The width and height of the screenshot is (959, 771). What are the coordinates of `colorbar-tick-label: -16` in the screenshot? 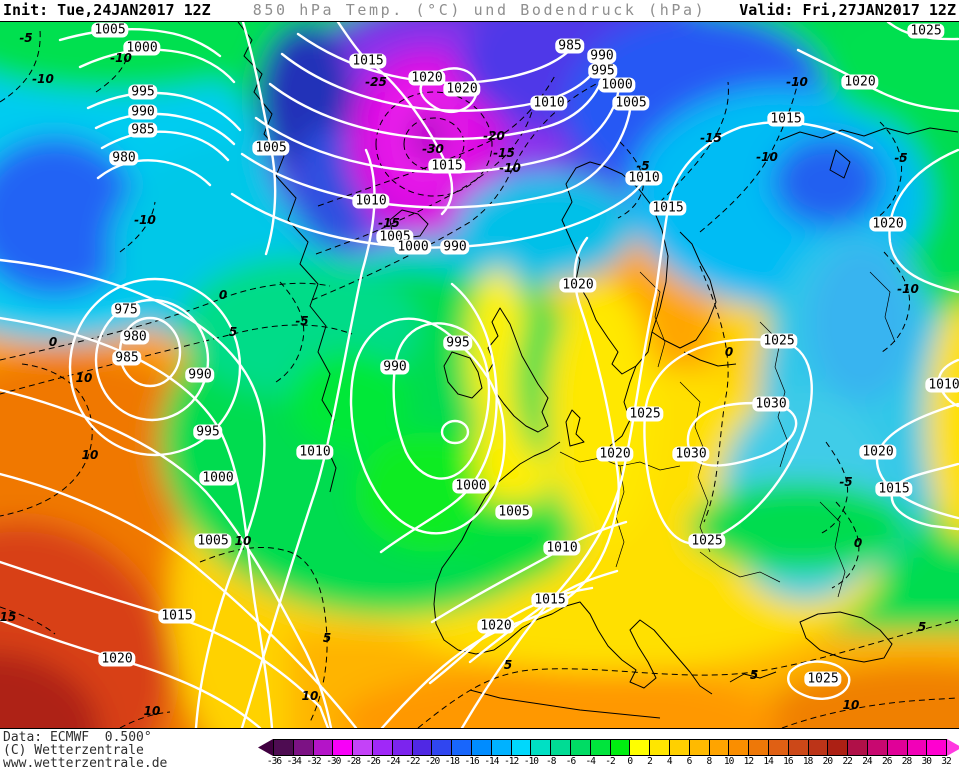 It's located at (472, 761).